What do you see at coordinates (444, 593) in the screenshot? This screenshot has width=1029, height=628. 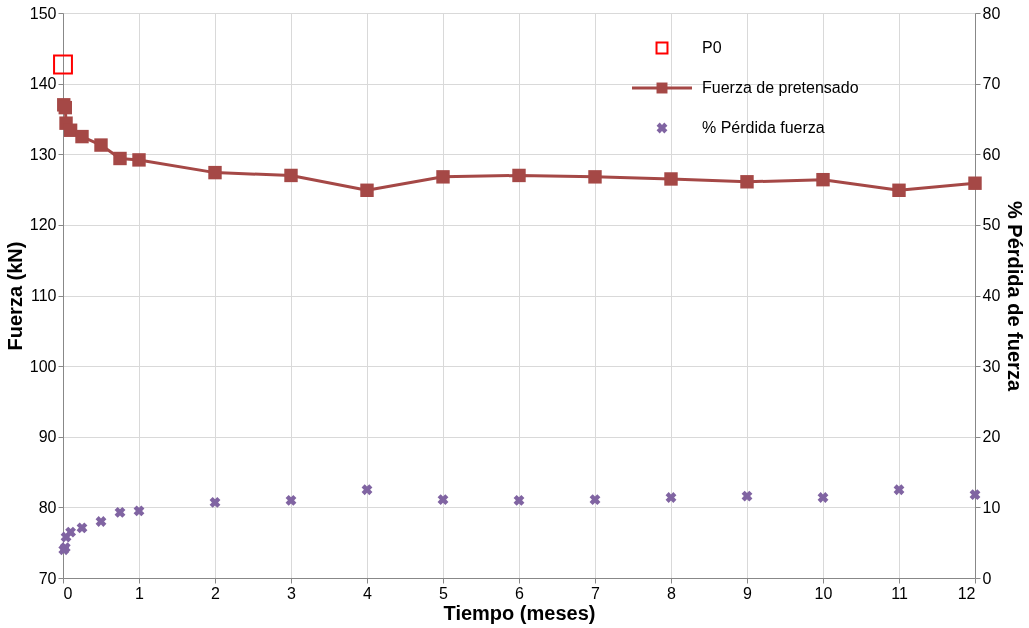 I see `x-tick-label: 5` at bounding box center [444, 593].